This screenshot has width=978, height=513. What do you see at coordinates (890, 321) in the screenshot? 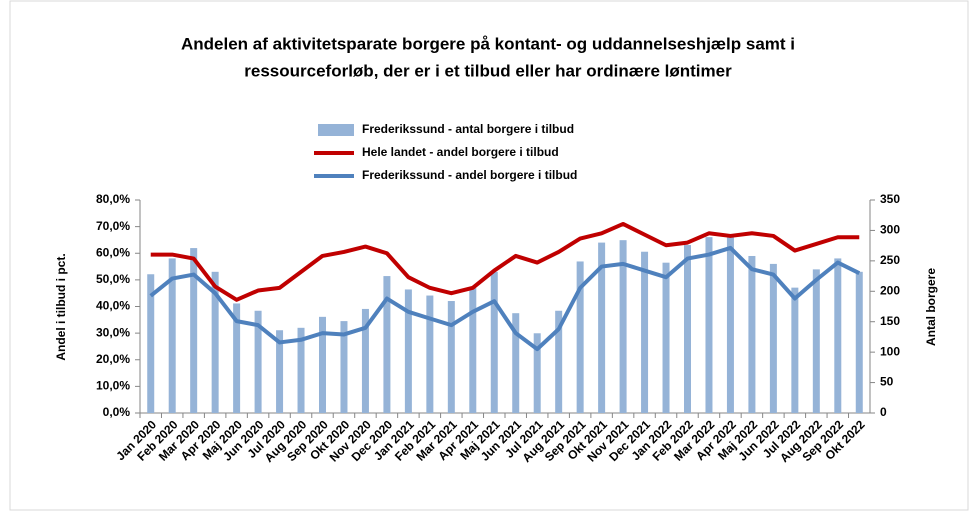
I see `y2-tick-label: 150` at bounding box center [890, 321].